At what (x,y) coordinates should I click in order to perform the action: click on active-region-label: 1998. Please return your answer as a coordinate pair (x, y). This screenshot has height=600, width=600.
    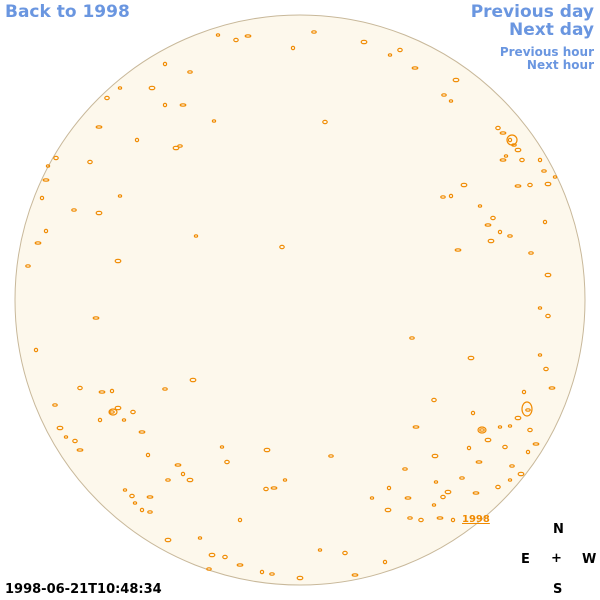
    Looking at the image, I should click on (476, 519).